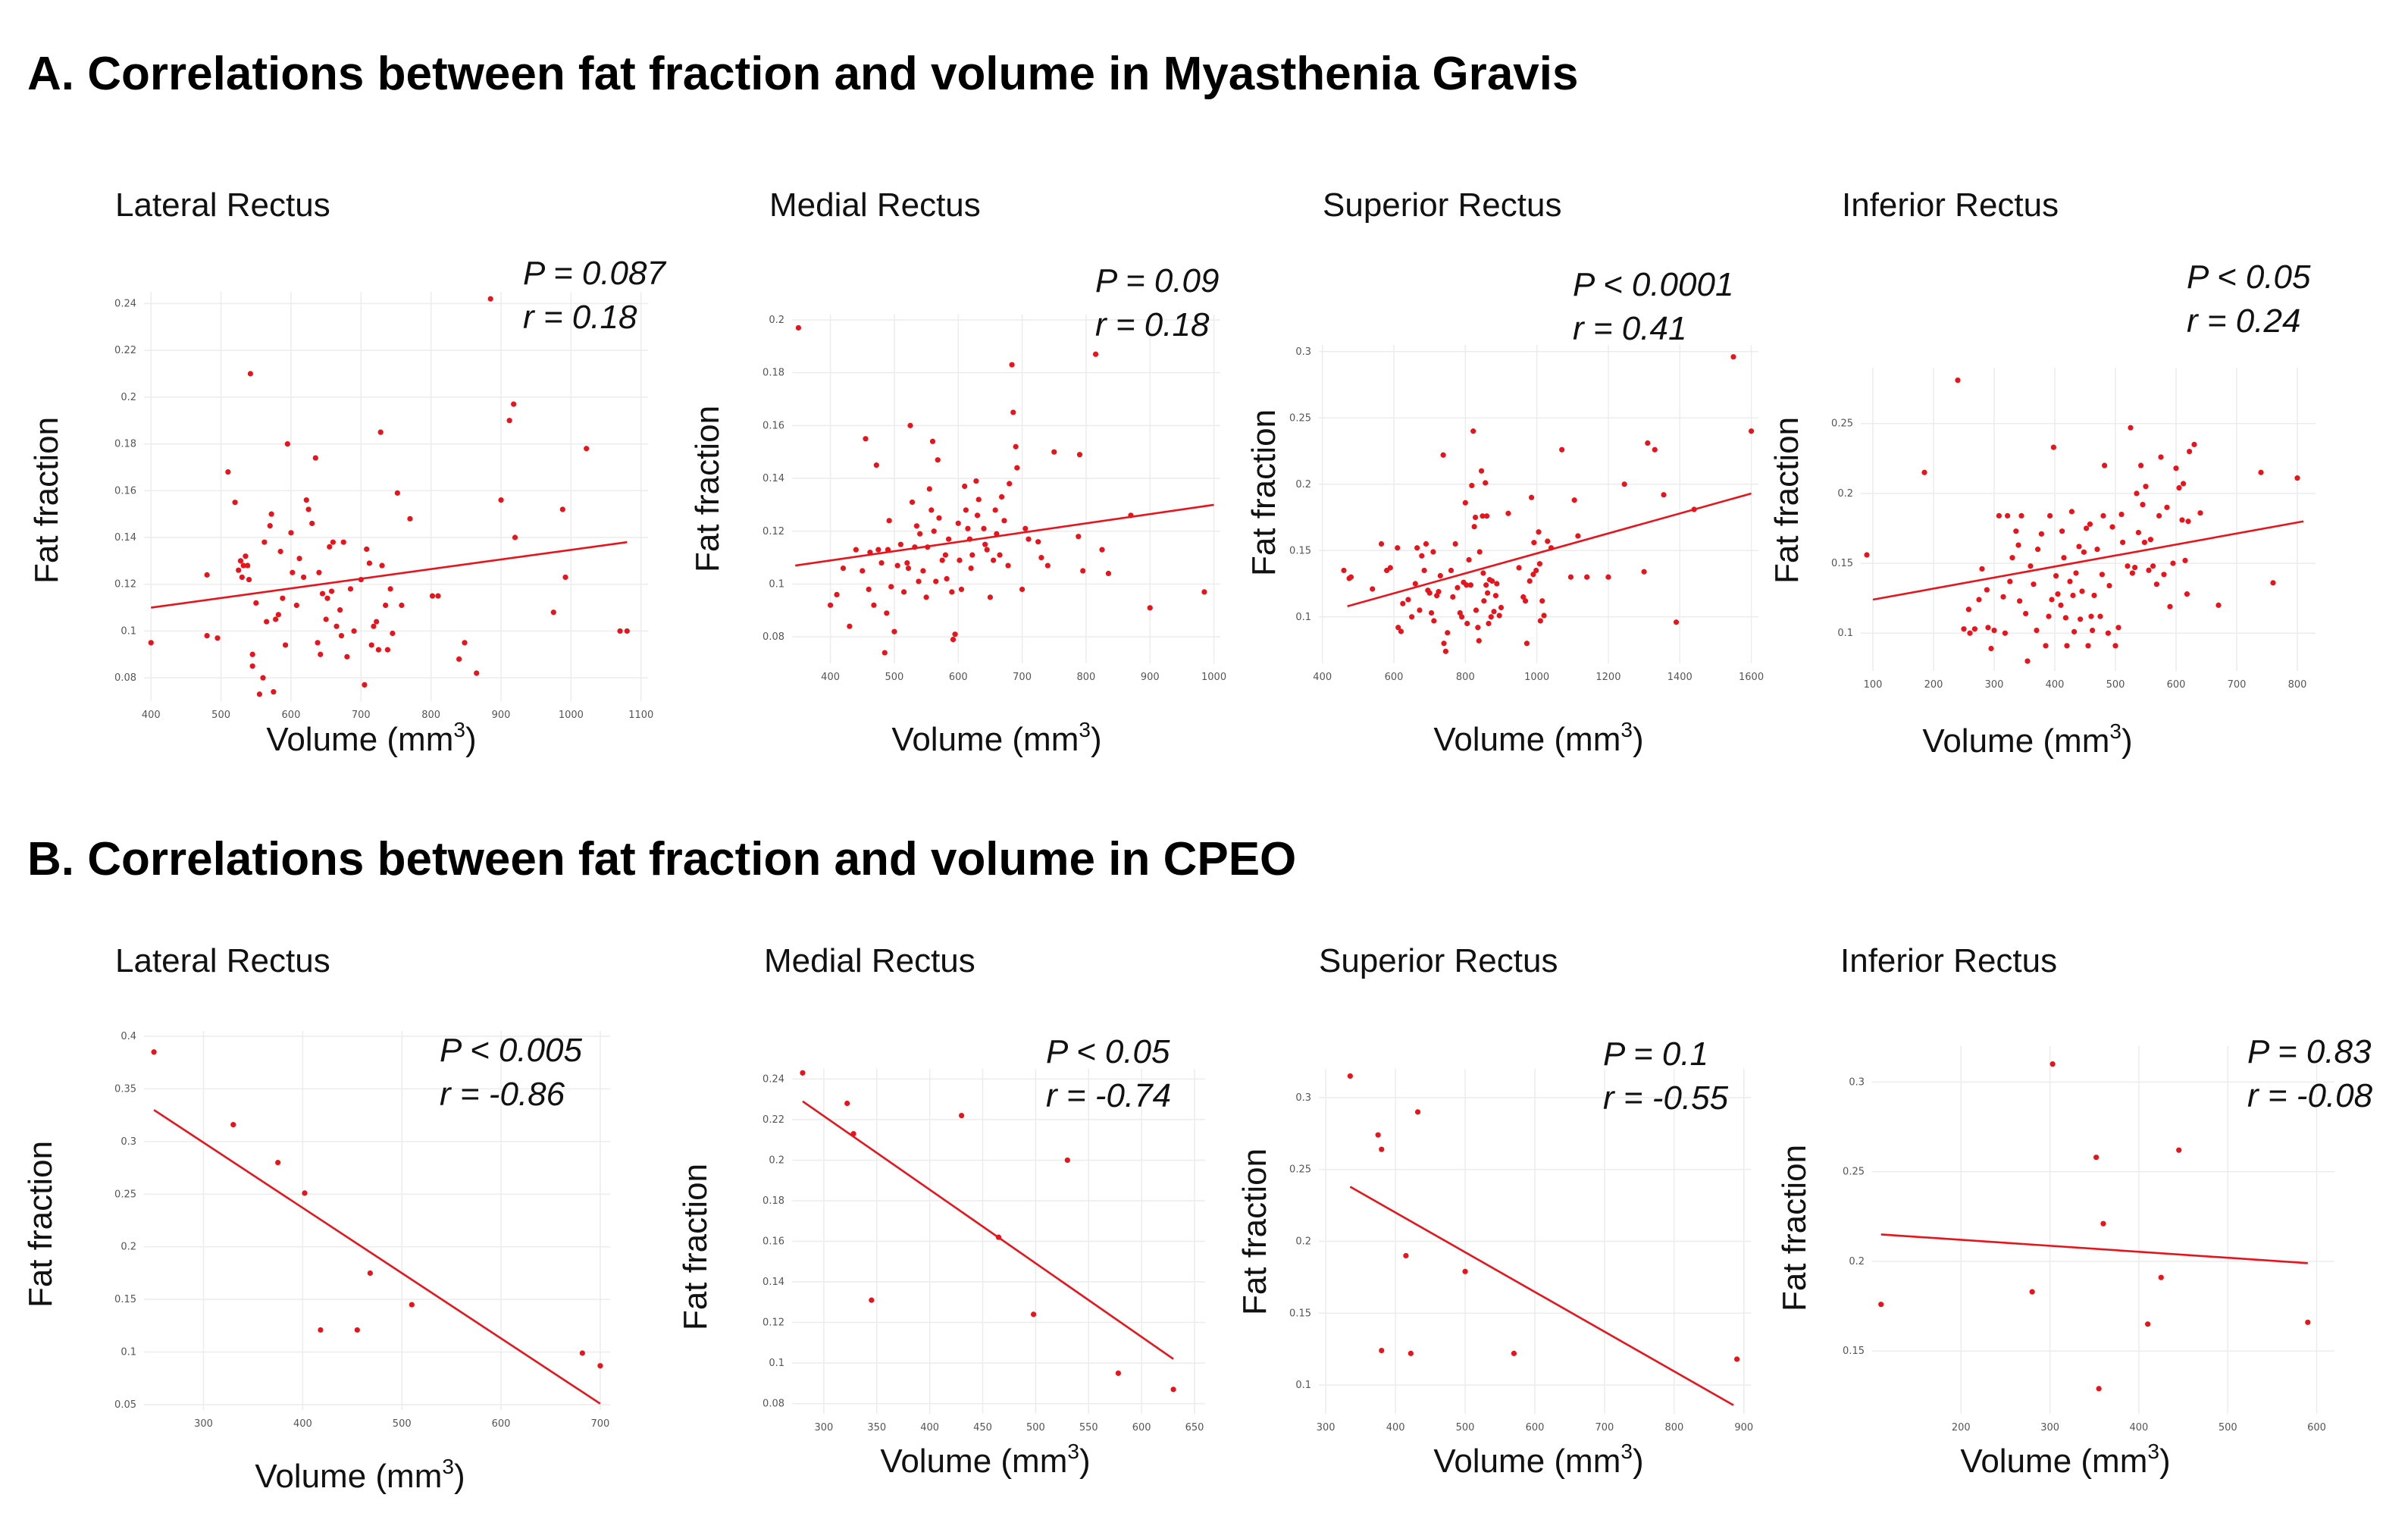 The width and height of the screenshot is (2408, 1529). I want to click on y-tick-label: 0.2, so click(776, 320).